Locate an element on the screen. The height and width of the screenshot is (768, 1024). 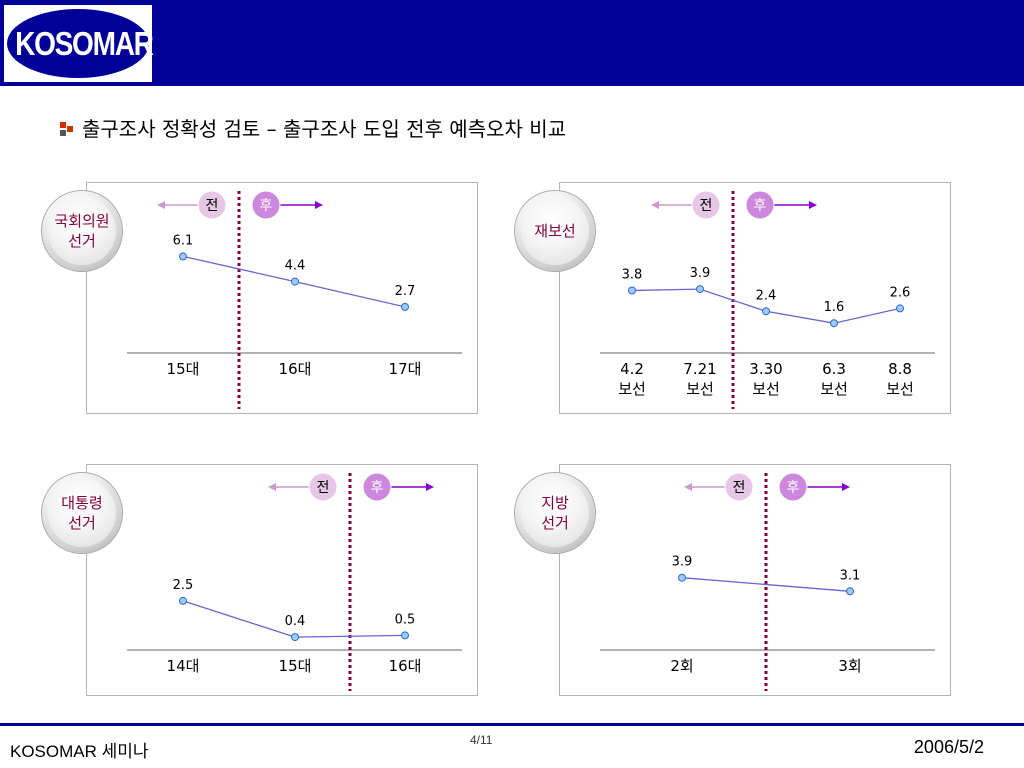
data-value-label: 6.1 is located at coordinates (183, 240).